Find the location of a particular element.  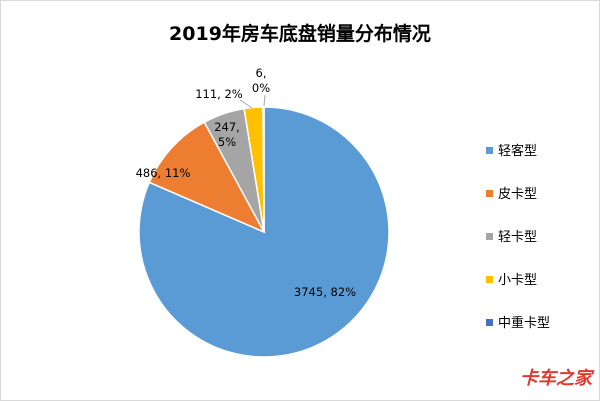

legend-label-5: 中重卡型 is located at coordinates (524, 323).